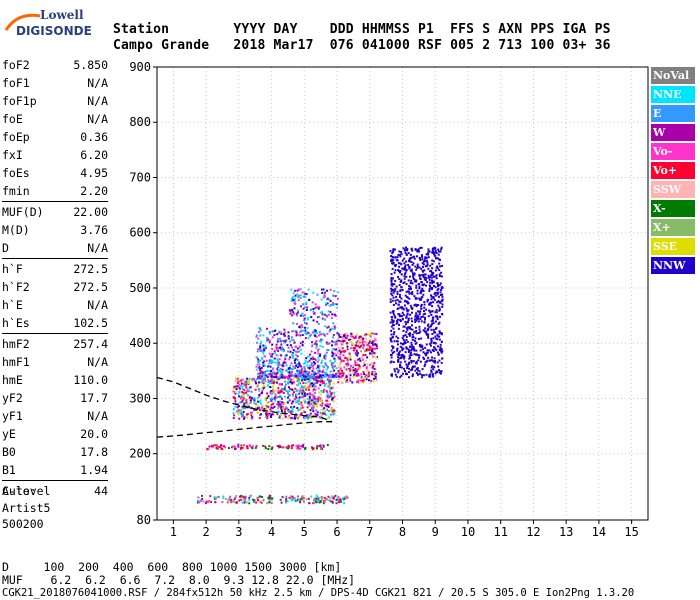 Image resolution: width=700 pixels, height=600 pixels. Describe the element at coordinates (55, 83) in the screenshot. I see `parameter-row: foF1 N/A` at that location.